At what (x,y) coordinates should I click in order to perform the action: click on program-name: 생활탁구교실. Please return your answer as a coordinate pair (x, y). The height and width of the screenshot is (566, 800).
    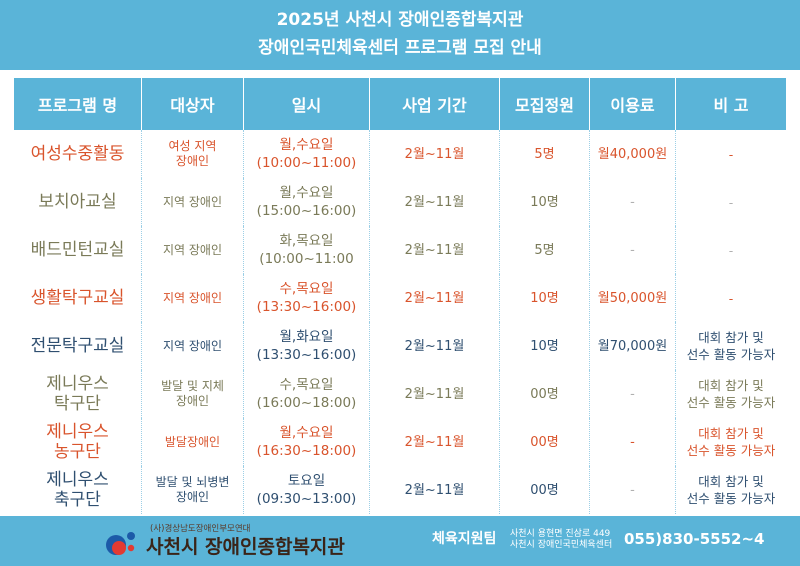
    Looking at the image, I should click on (78, 298).